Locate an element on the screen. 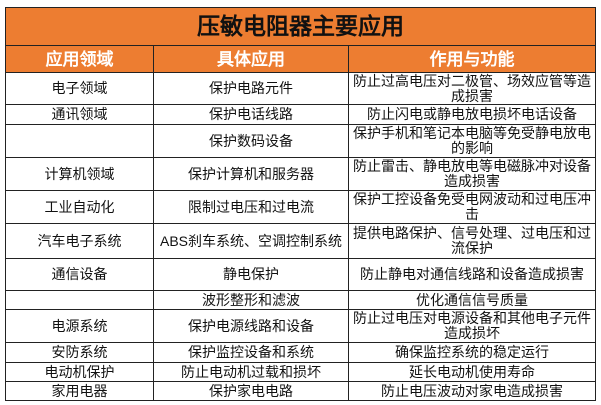 This screenshot has width=601, height=405. field-cell: 电动机保护 is located at coordinates (79, 372).